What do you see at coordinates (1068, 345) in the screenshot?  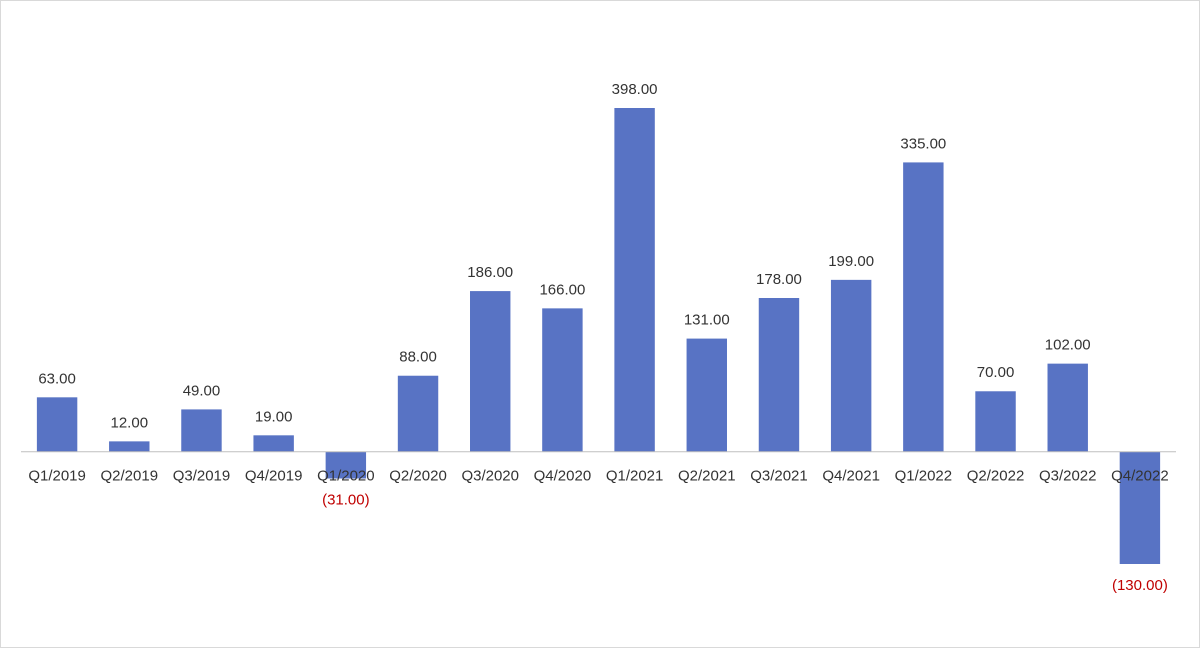 I see `data-label: 102.00` at bounding box center [1068, 345].